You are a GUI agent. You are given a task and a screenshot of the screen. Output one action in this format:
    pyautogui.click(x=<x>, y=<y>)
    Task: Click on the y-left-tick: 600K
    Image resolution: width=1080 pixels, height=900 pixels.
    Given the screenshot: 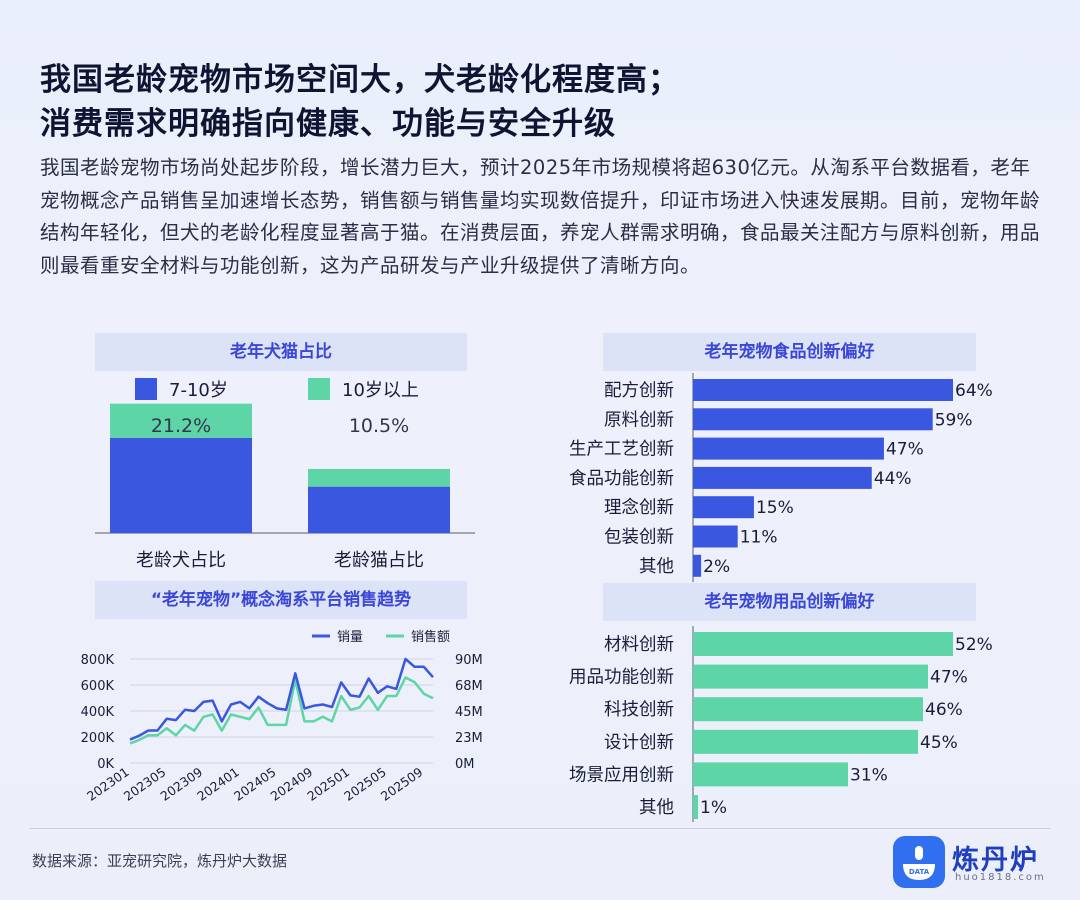 What is the action you would take?
    pyautogui.click(x=98, y=686)
    